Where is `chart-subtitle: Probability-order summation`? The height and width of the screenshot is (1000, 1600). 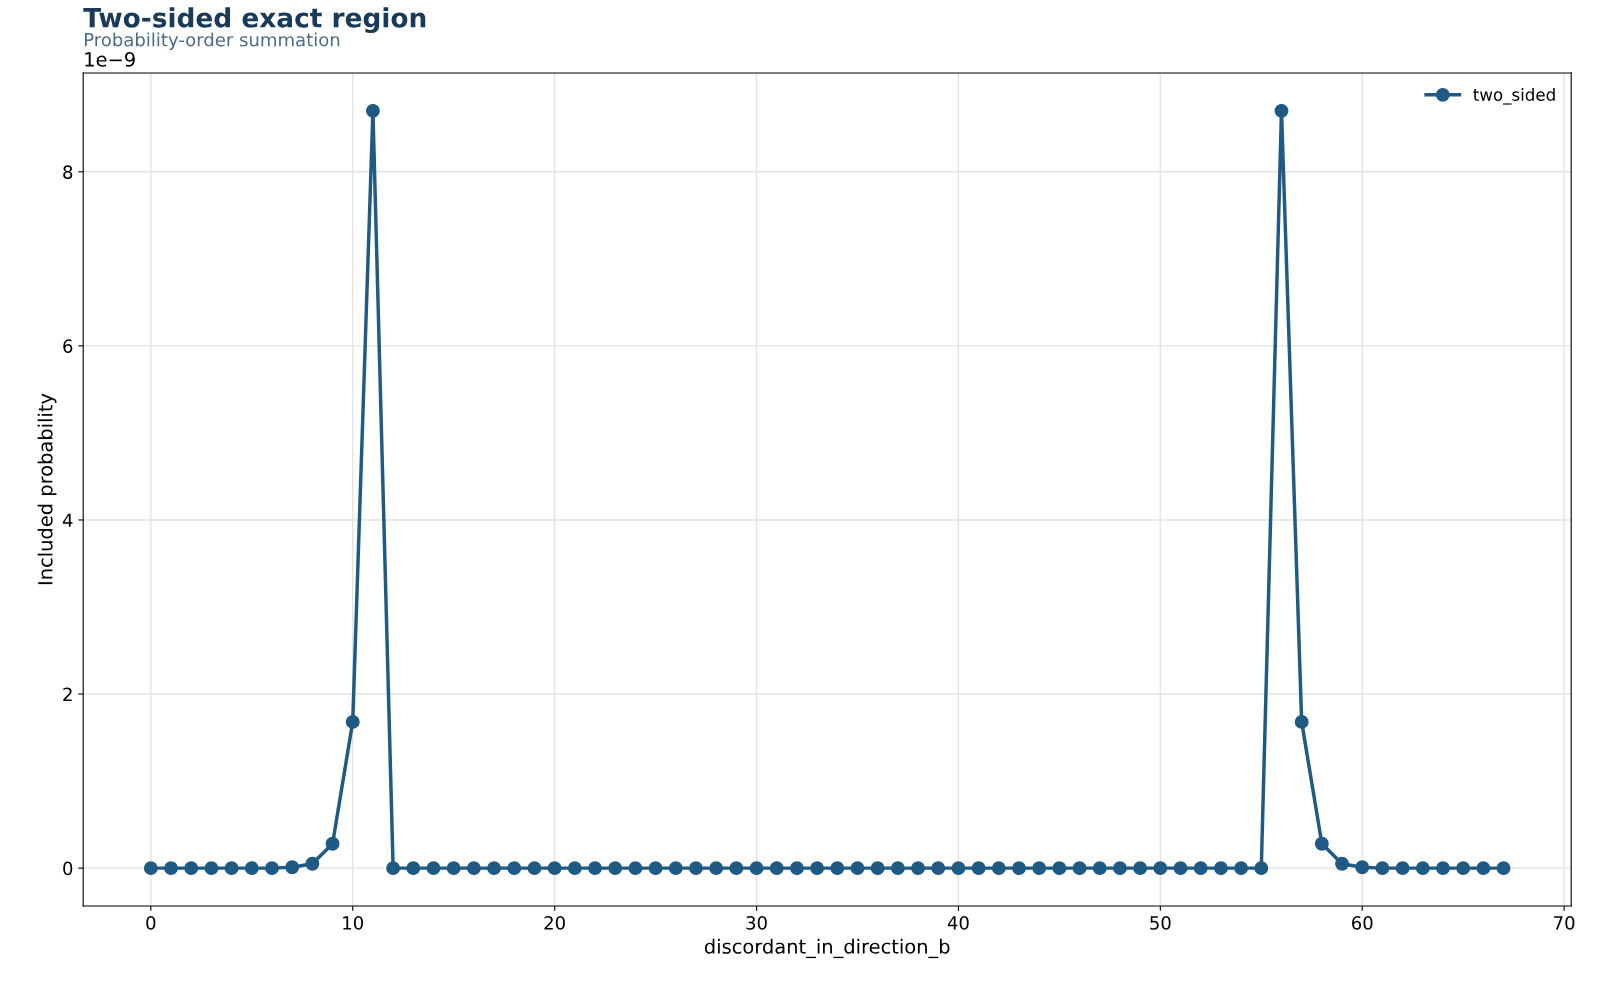 chart-subtitle: Probability-order summation is located at coordinates (212, 41).